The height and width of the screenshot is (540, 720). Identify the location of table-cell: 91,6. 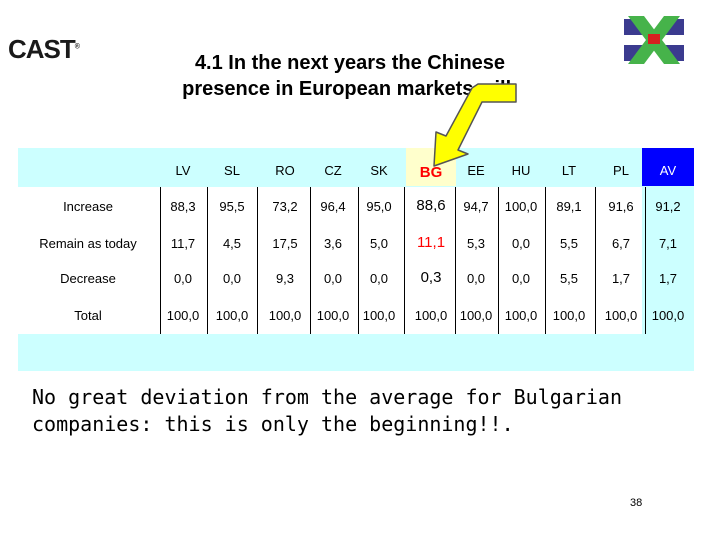
(621, 206).